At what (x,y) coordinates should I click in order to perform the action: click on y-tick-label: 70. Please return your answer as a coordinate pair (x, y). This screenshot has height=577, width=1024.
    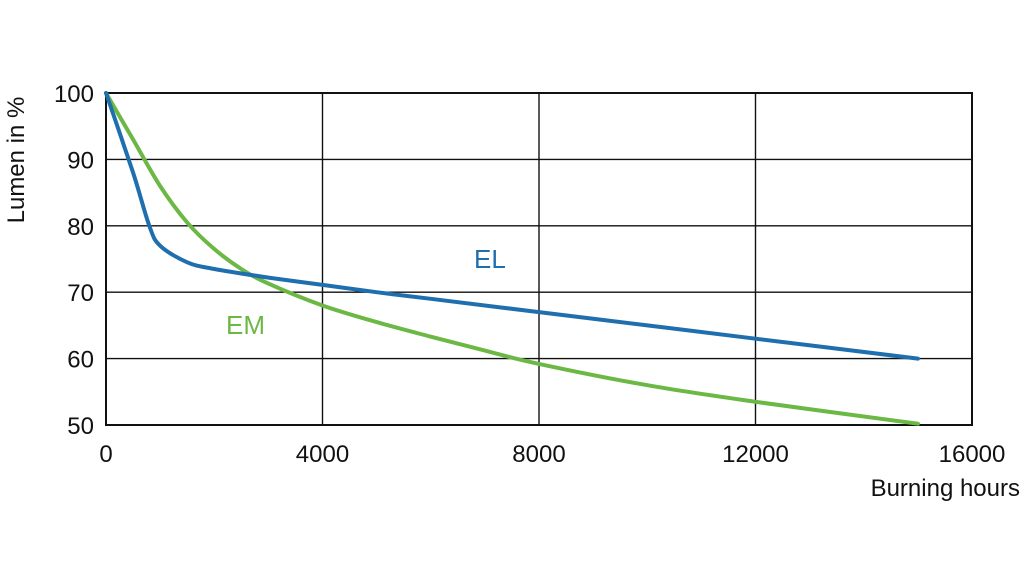
    Looking at the image, I should click on (80, 293).